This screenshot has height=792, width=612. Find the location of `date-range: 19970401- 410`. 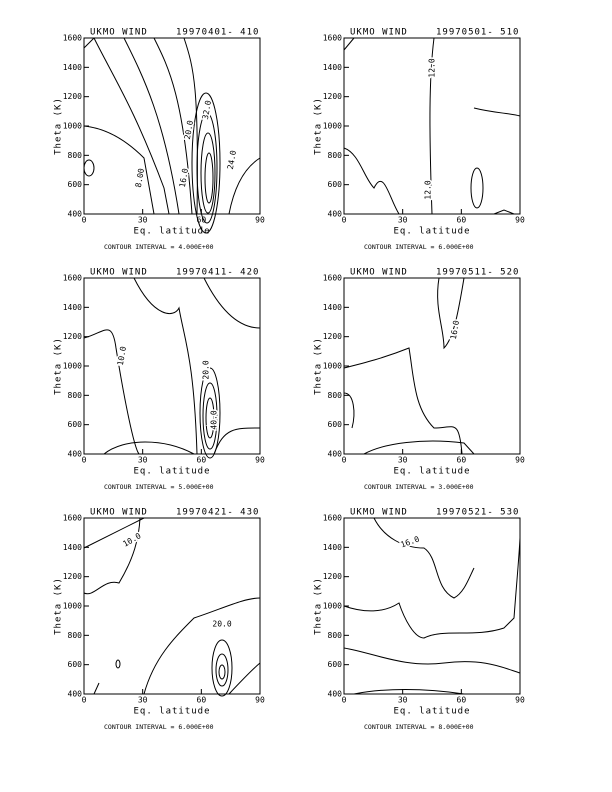

date-range: 19970401- 410 is located at coordinates (217, 33).